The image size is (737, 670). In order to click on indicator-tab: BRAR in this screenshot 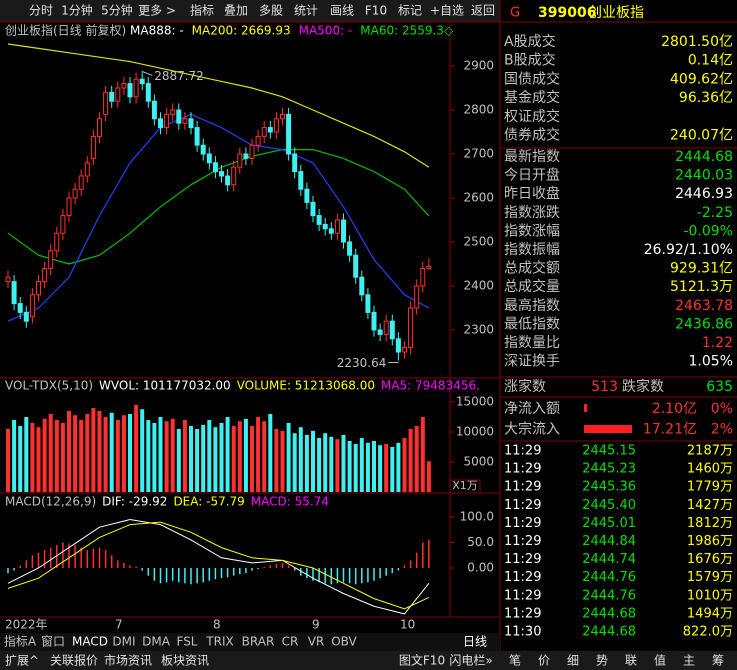, I will do `click(258, 642)`.